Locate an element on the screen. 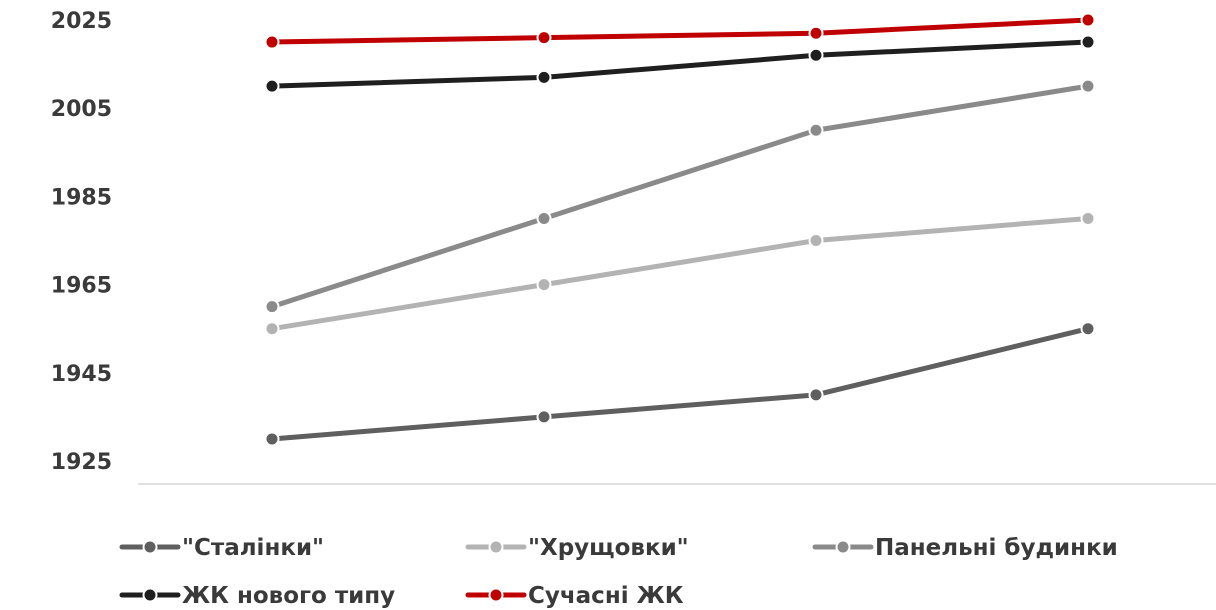  legend-item: Панельні будинки is located at coordinates (965, 548).